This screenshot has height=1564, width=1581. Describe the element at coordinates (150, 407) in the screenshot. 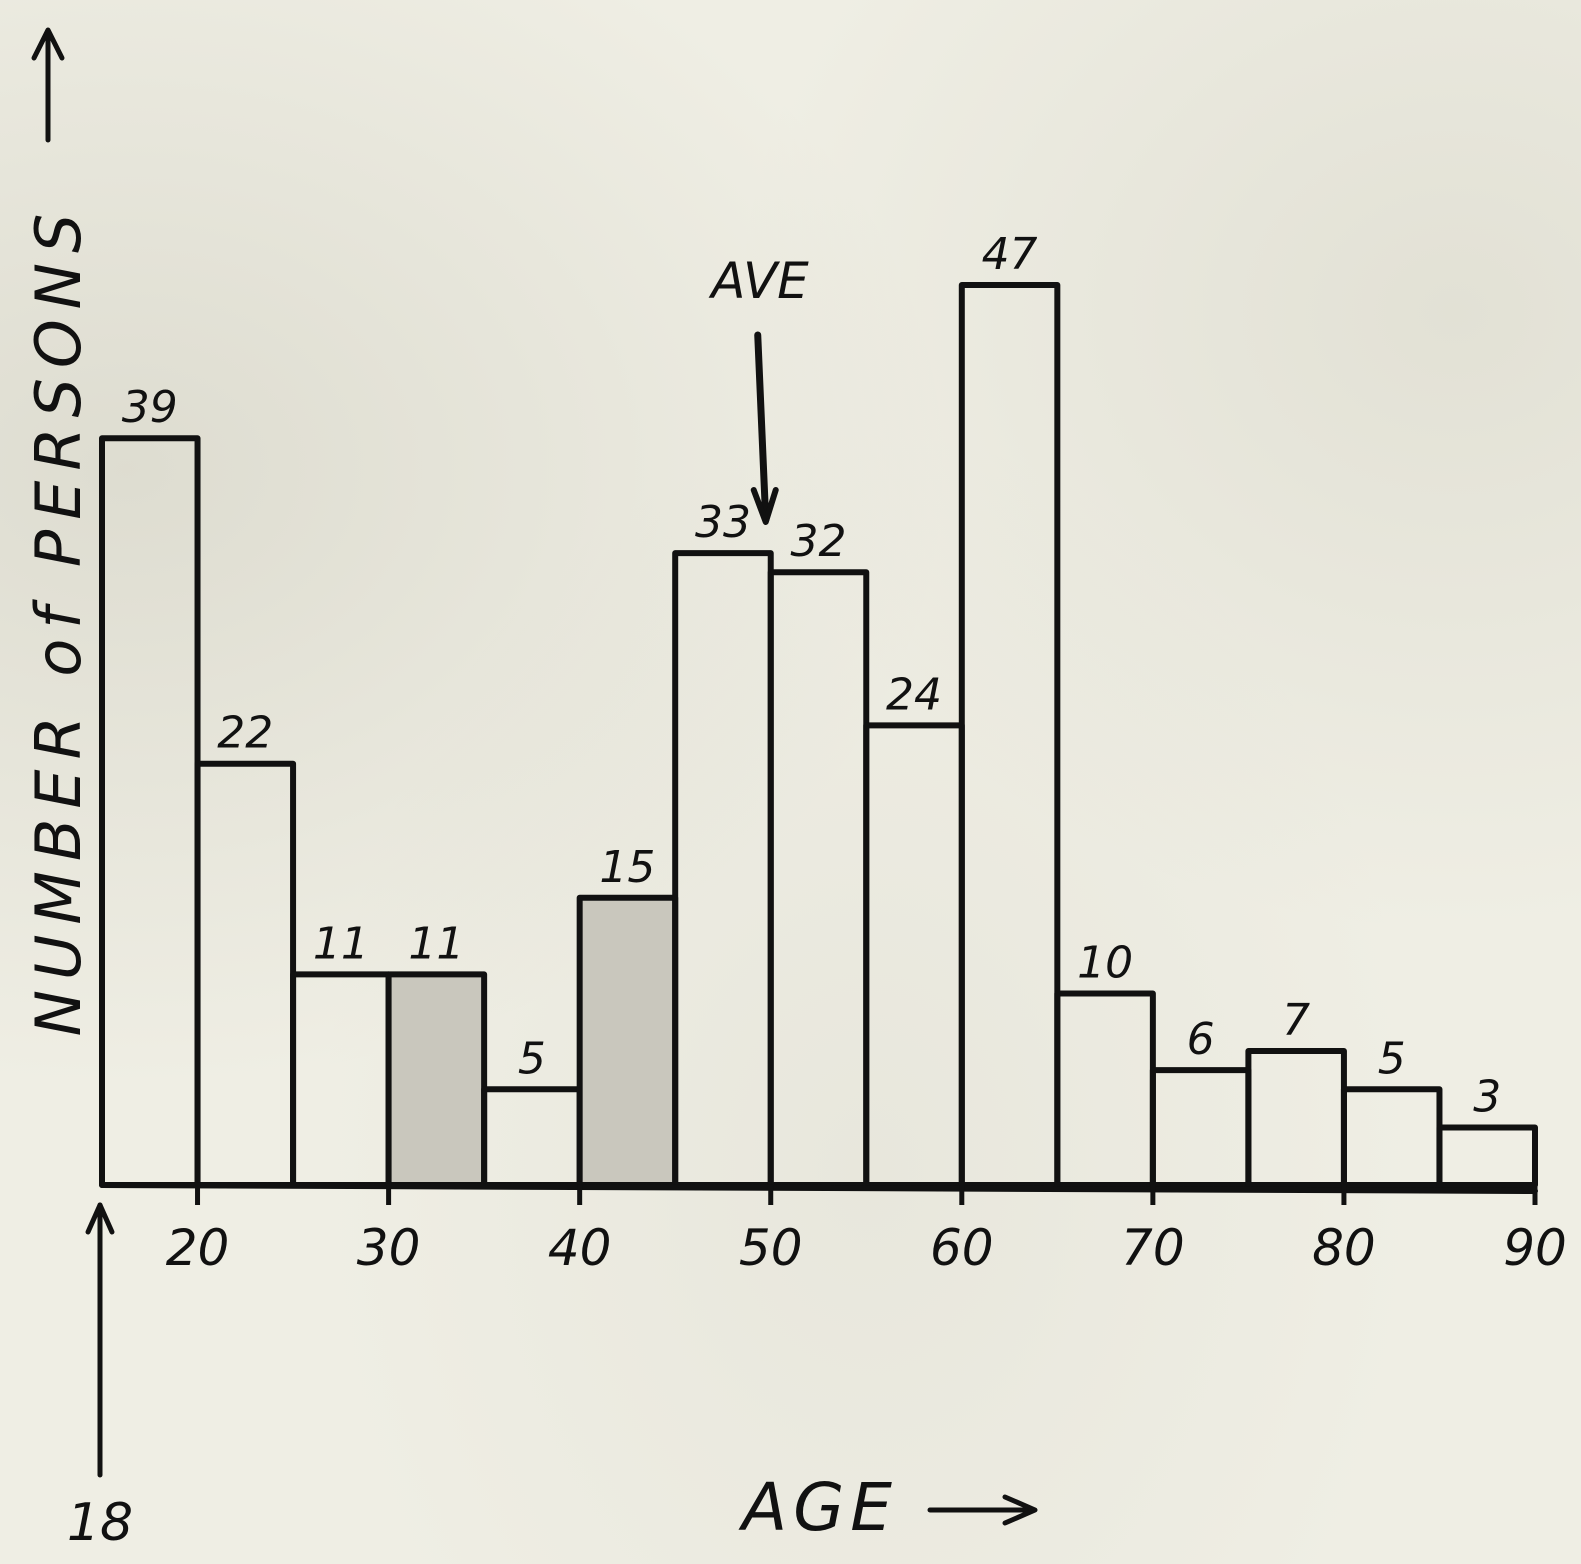

I see `bar-value-label: 39` at that location.